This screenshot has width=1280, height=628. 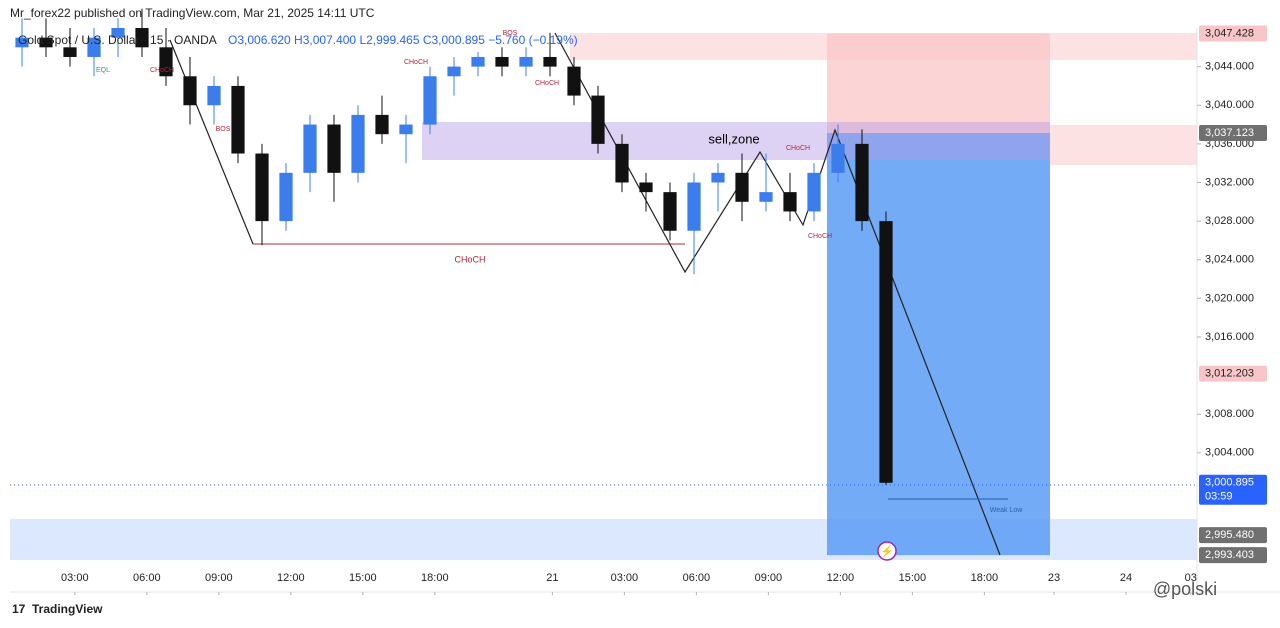 What do you see at coordinates (1229, 535) in the screenshot?
I see `price-tag-label: 2,995.480` at bounding box center [1229, 535].